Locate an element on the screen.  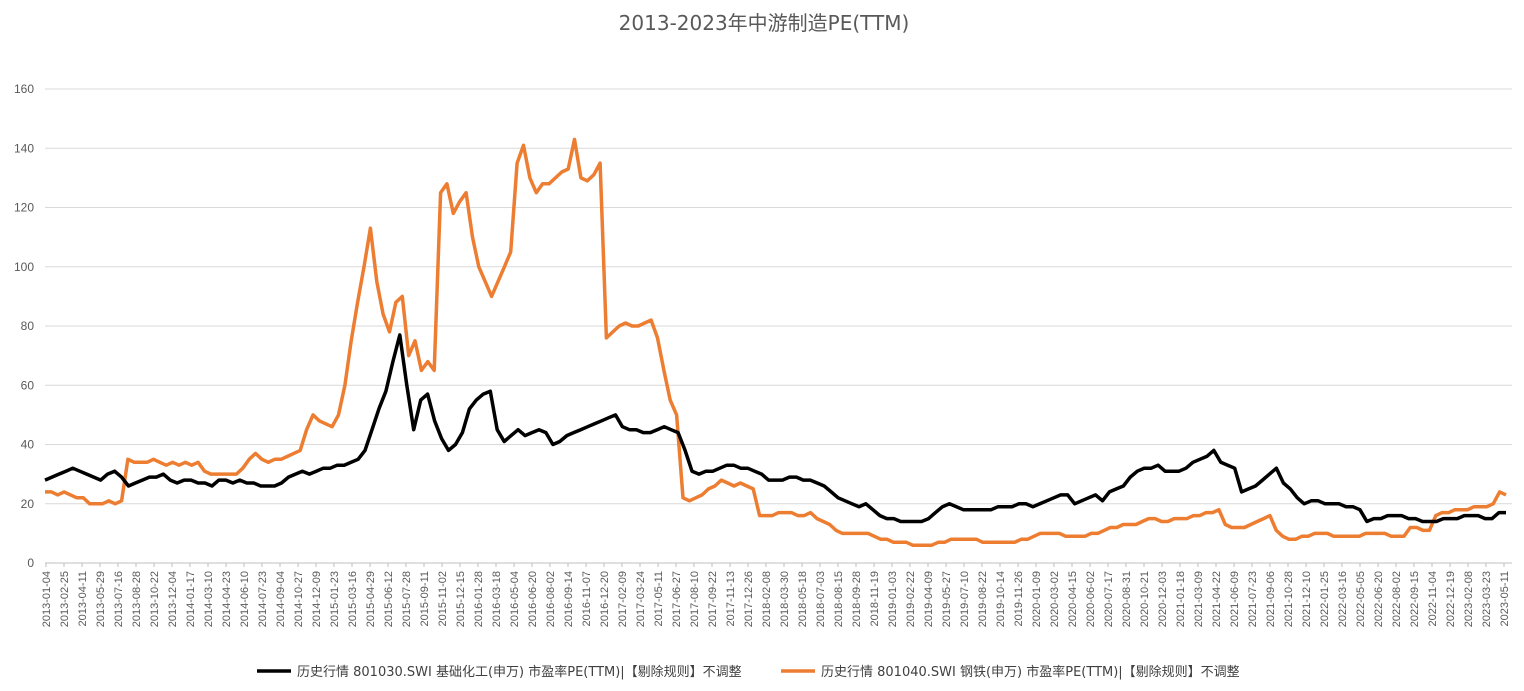
x-tick-label: 2019-02-22 is located at coordinates (911, 599).